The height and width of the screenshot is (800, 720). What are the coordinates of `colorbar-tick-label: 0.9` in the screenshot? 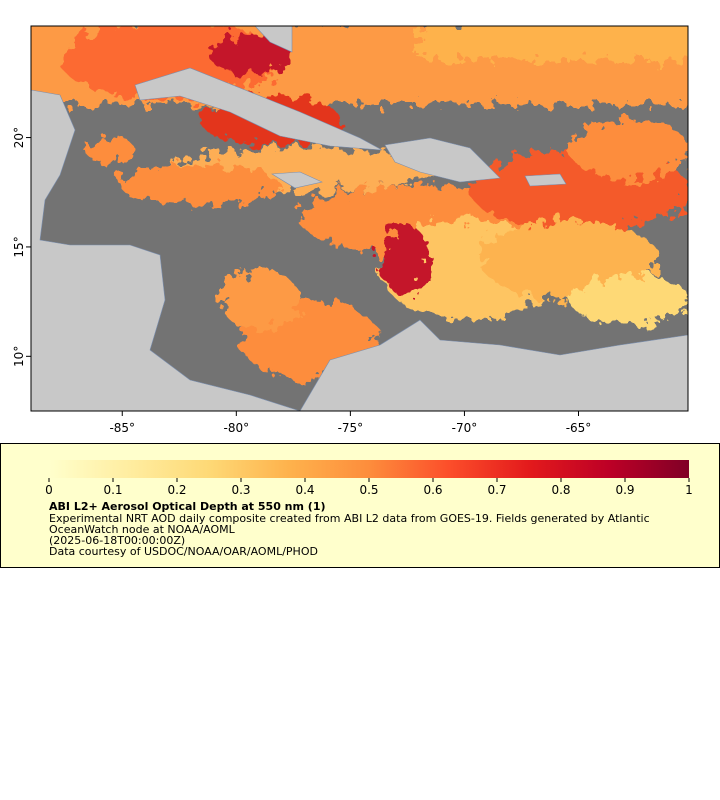 It's located at (624, 490).